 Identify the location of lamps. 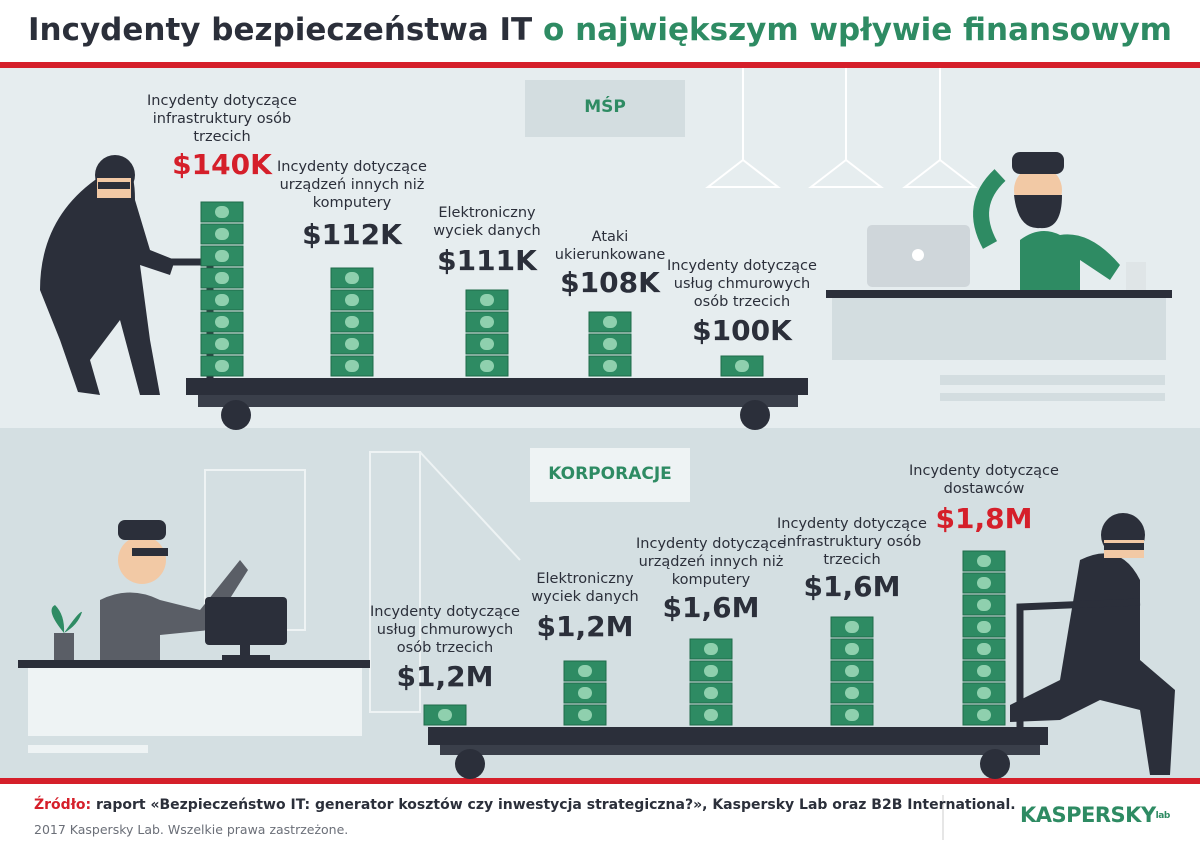
(841, 128).